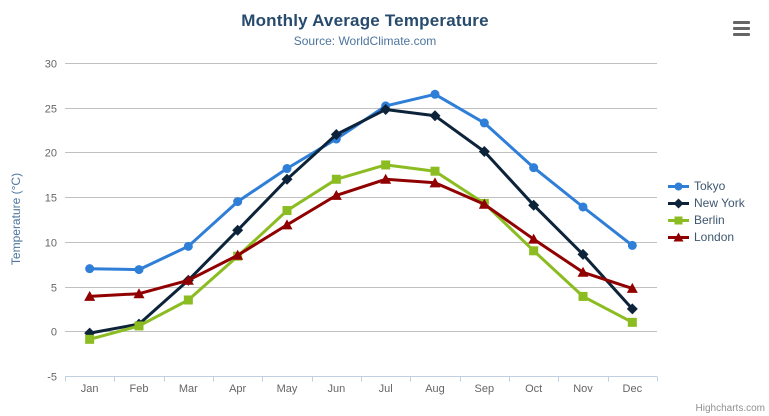 The image size is (769, 416). Describe the element at coordinates (54, 333) in the screenshot. I see `y-axis-tick-label: 0` at that location.